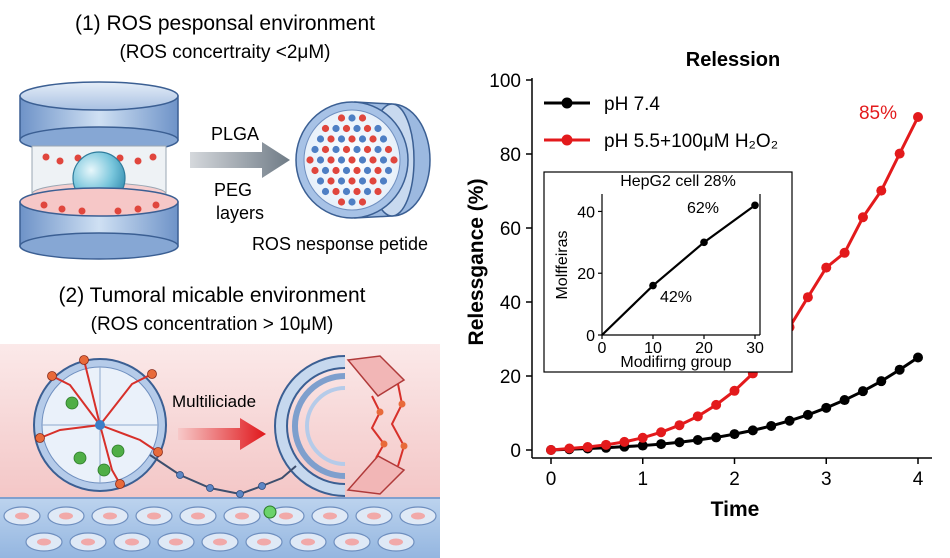  Describe the element at coordinates (918, 479) in the screenshot. I see `main-xtick-label: 4` at that location.